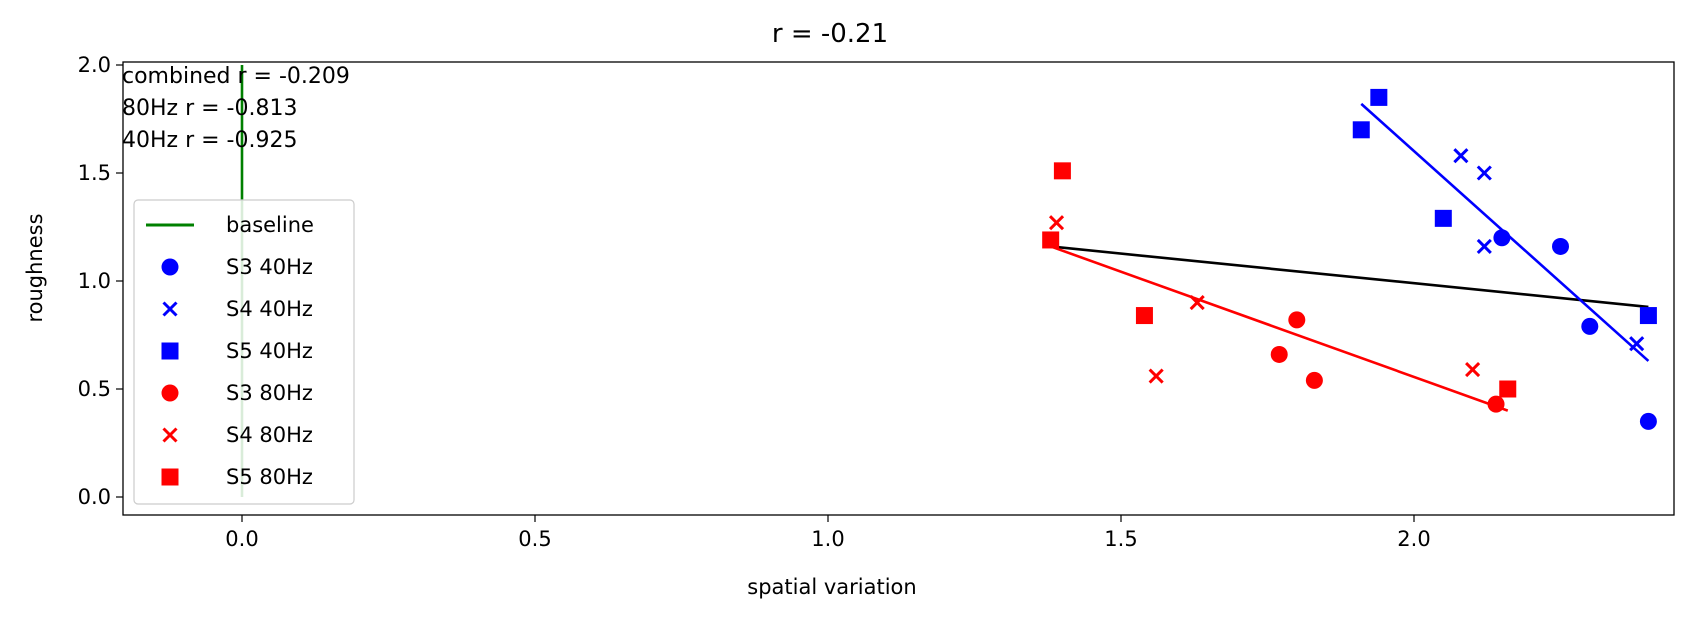  What do you see at coordinates (827, 539) in the screenshot?
I see `x-tick-label: 1.0` at bounding box center [827, 539].